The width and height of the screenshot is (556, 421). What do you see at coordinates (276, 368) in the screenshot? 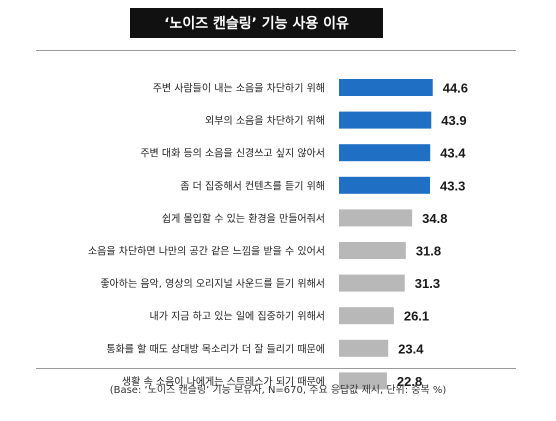
I see `bottom-divider` at bounding box center [276, 368].